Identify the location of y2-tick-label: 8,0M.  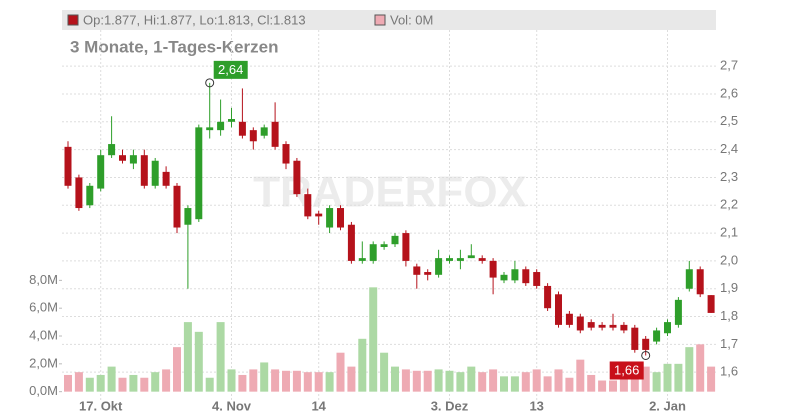
(43, 279).